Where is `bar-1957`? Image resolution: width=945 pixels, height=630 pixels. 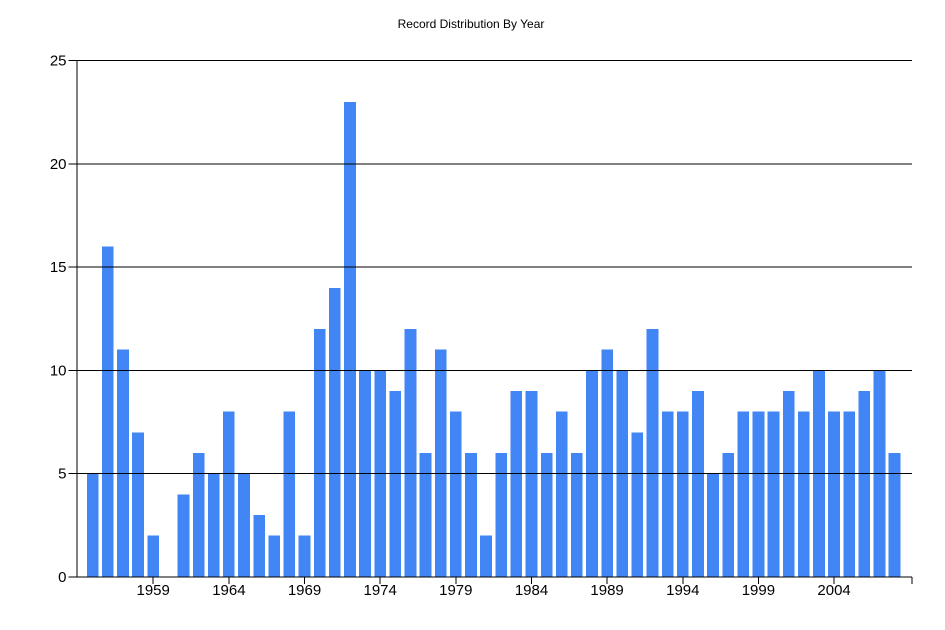
bar-1957 is located at coordinates (123, 463).